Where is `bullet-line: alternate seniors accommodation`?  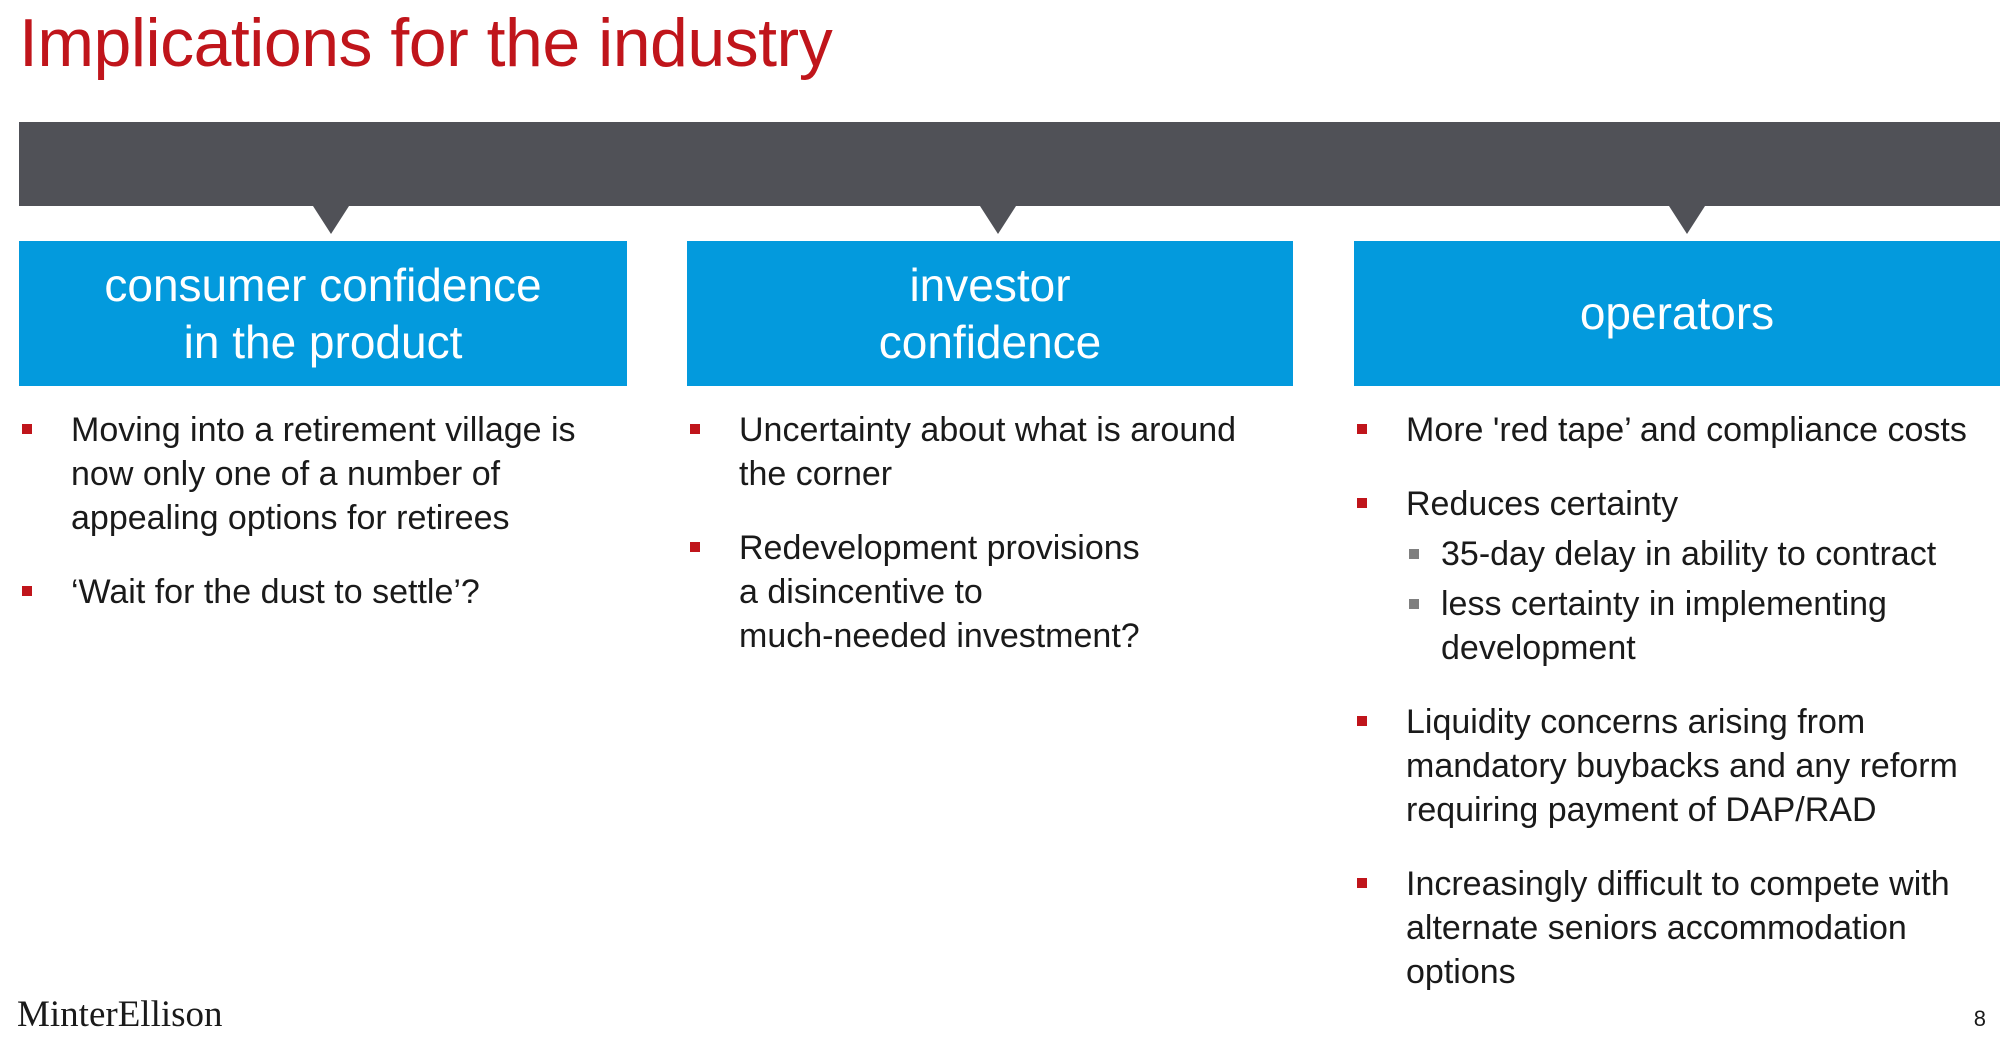
bullet-line: alternate seniors accommodation is located at coordinates (1656, 928).